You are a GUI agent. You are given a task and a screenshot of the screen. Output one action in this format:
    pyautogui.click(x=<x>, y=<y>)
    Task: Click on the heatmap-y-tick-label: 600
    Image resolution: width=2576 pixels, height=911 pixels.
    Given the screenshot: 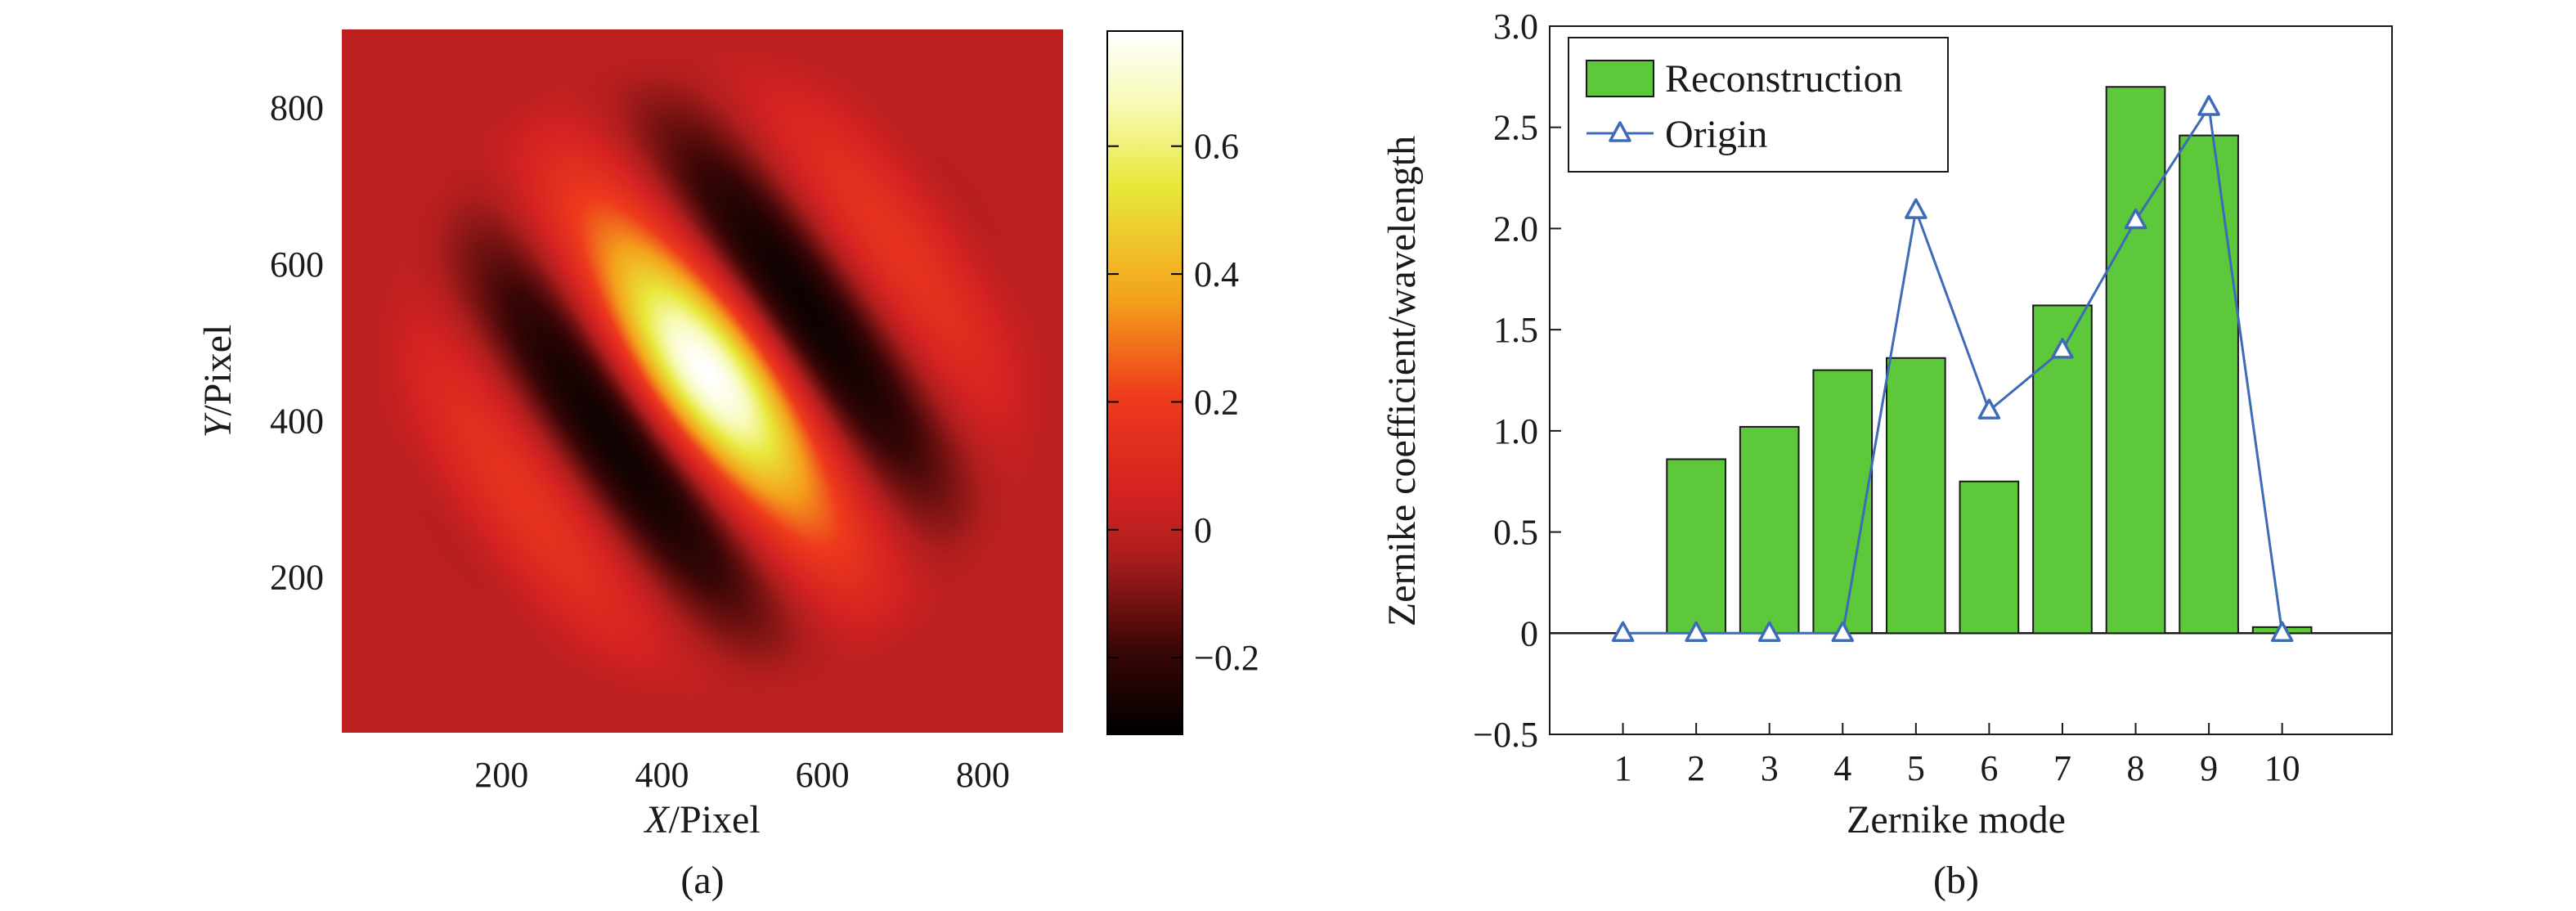 What is the action you would take?
    pyautogui.click(x=297, y=265)
    